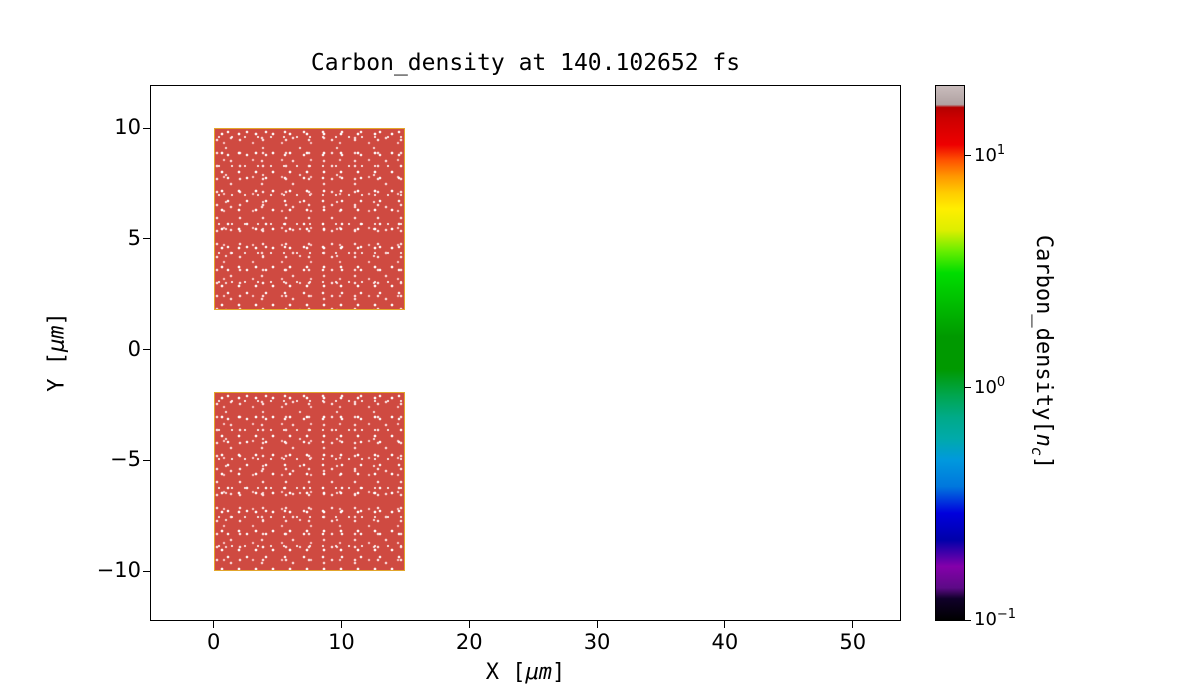 This screenshot has width=1200, height=700. Describe the element at coordinates (853, 642) in the screenshot. I see `x-tick-label: 50` at that location.